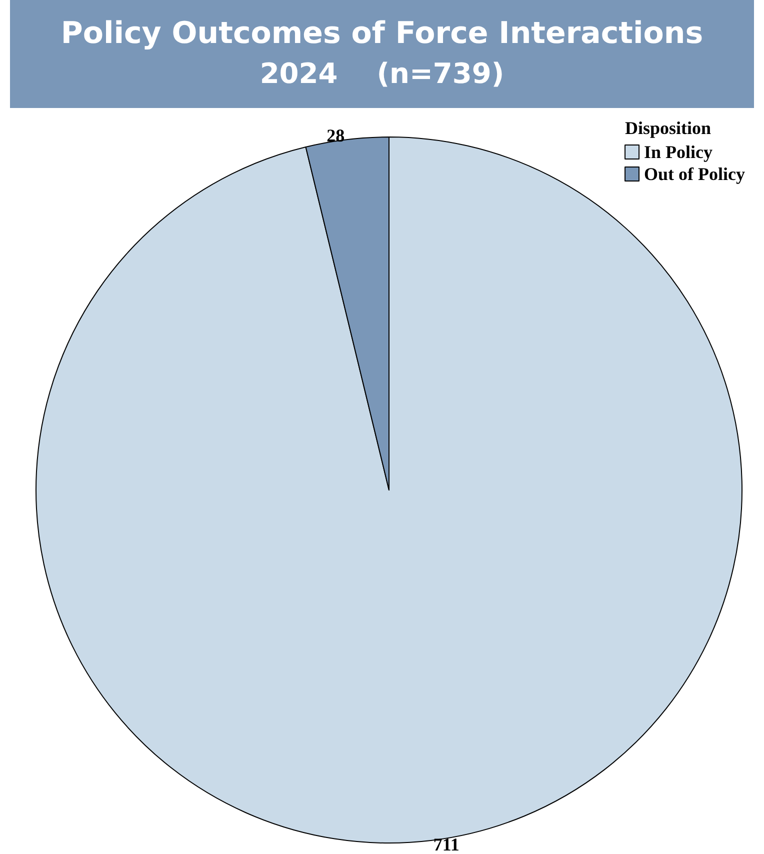  Describe the element at coordinates (335, 136) in the screenshot. I see `data-label: 28` at that location.